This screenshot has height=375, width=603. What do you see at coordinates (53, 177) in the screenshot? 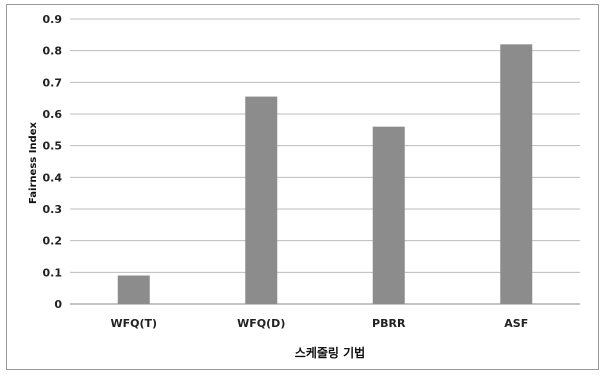
I see `y-tick-label: 0.4` at bounding box center [53, 177].